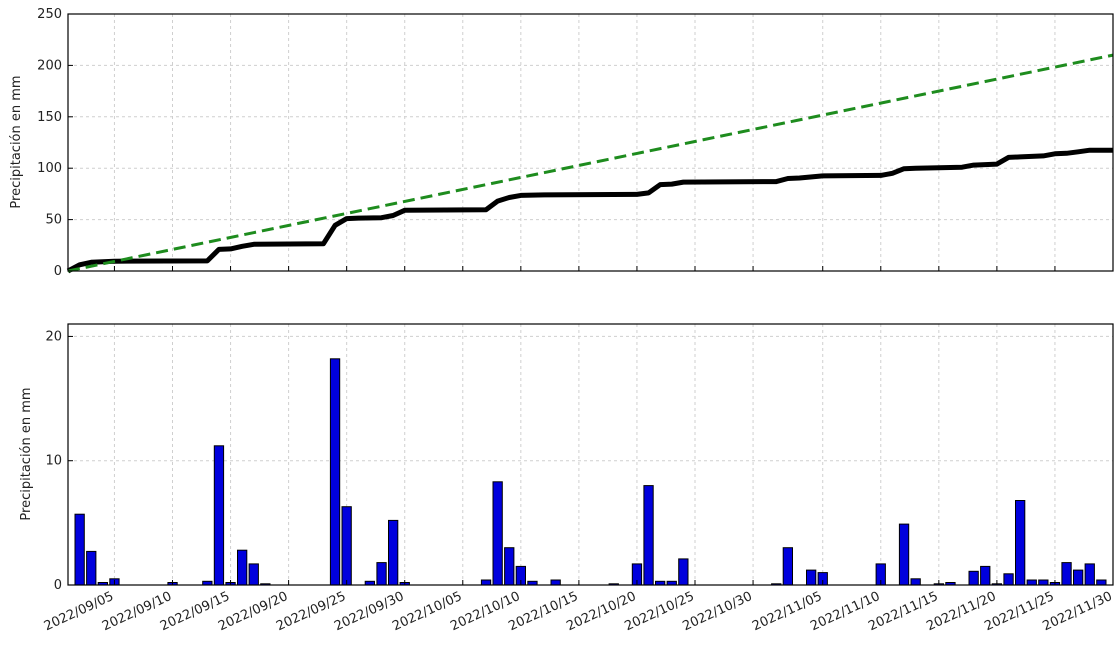 The height and width of the screenshot is (650, 1115). What do you see at coordinates (53, 461) in the screenshot?
I see `bottom-y-tick-label: 10` at bounding box center [53, 461].